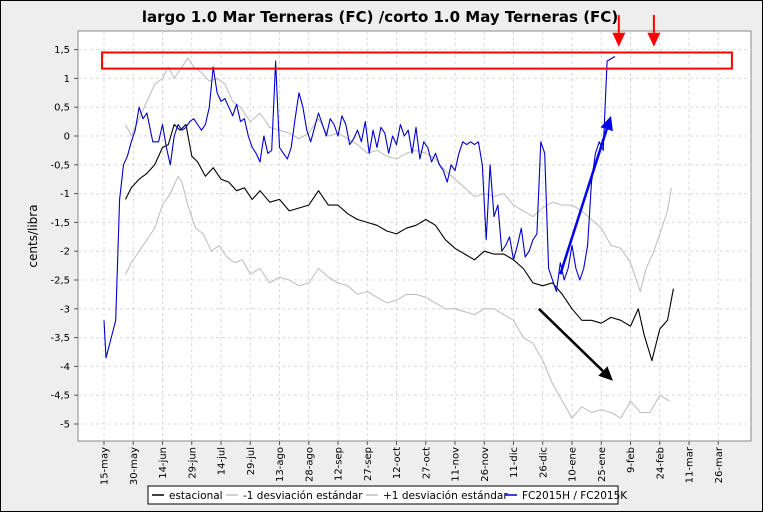  I want to click on blue-arrow-shaft, so click(583, 201).